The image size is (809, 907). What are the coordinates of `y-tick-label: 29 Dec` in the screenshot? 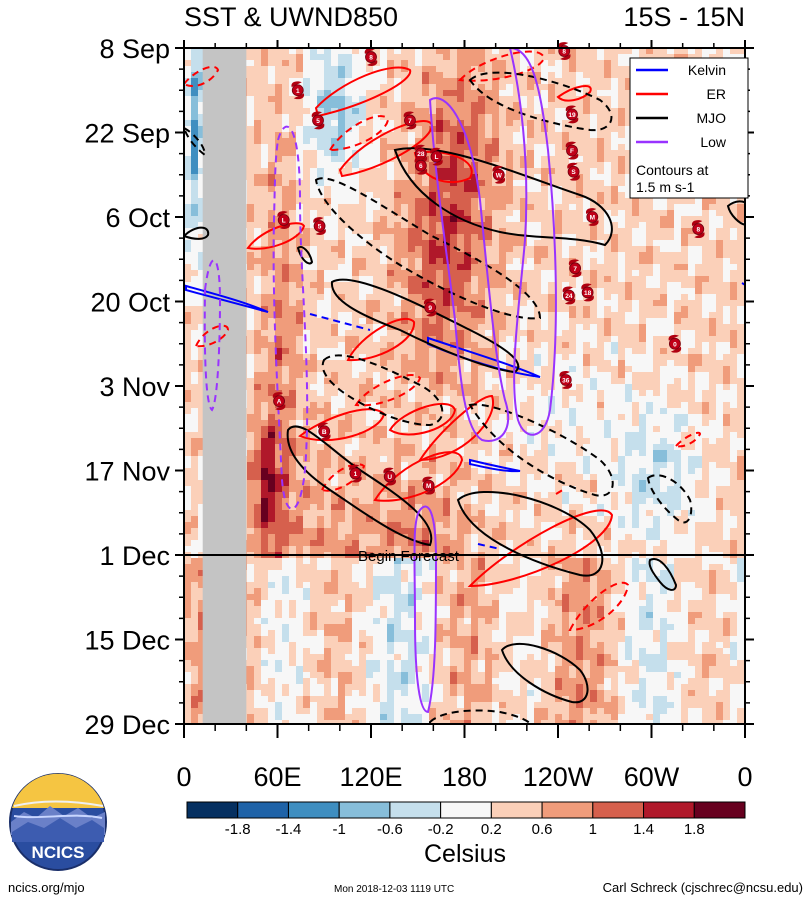 It's located at (127, 725).